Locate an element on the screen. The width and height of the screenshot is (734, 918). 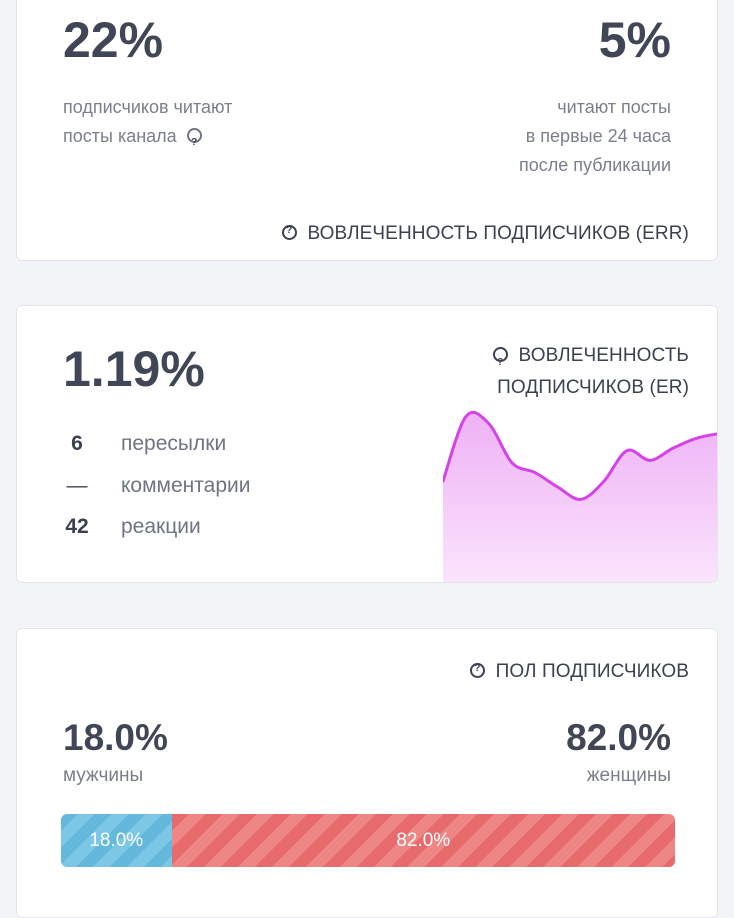
gender-title-text: ПОЛ ПОДПИСЧИКОВ is located at coordinates (592, 671).